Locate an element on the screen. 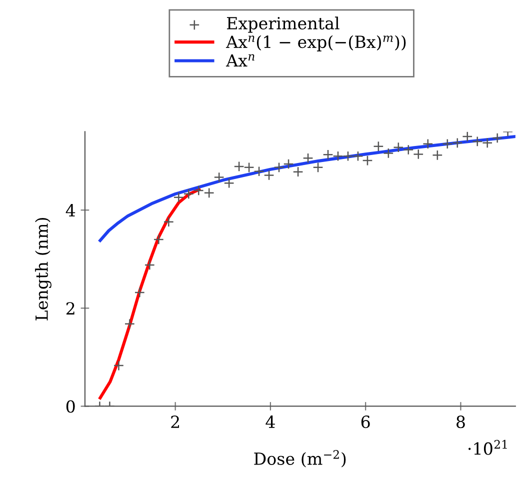  text: ·10$^{21}$ is located at coordinates (487, 447).